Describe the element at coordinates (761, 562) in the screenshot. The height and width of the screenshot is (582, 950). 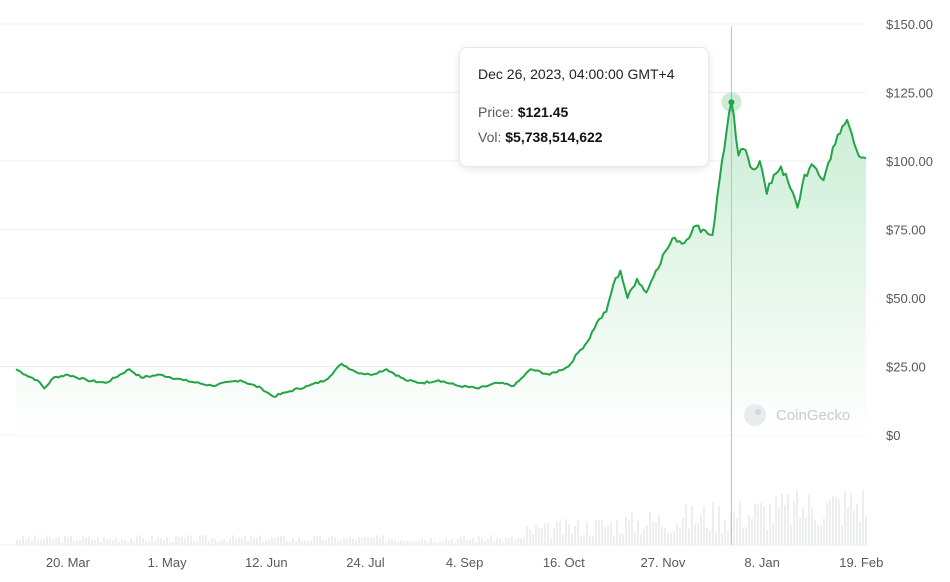
I see `x-tick-label: 8. Jan` at that location.